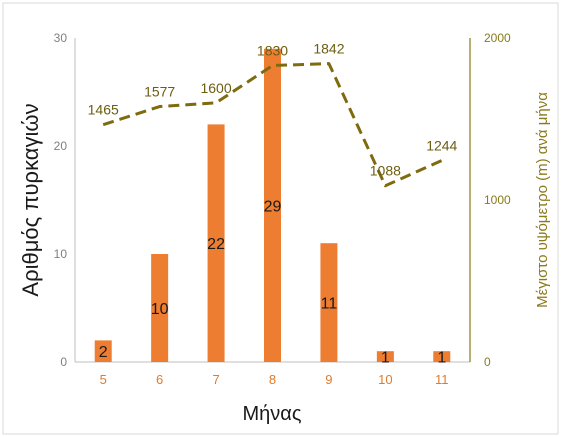  What do you see at coordinates (61, 38) in the screenshot?
I see `y-tick-label: 30` at bounding box center [61, 38].